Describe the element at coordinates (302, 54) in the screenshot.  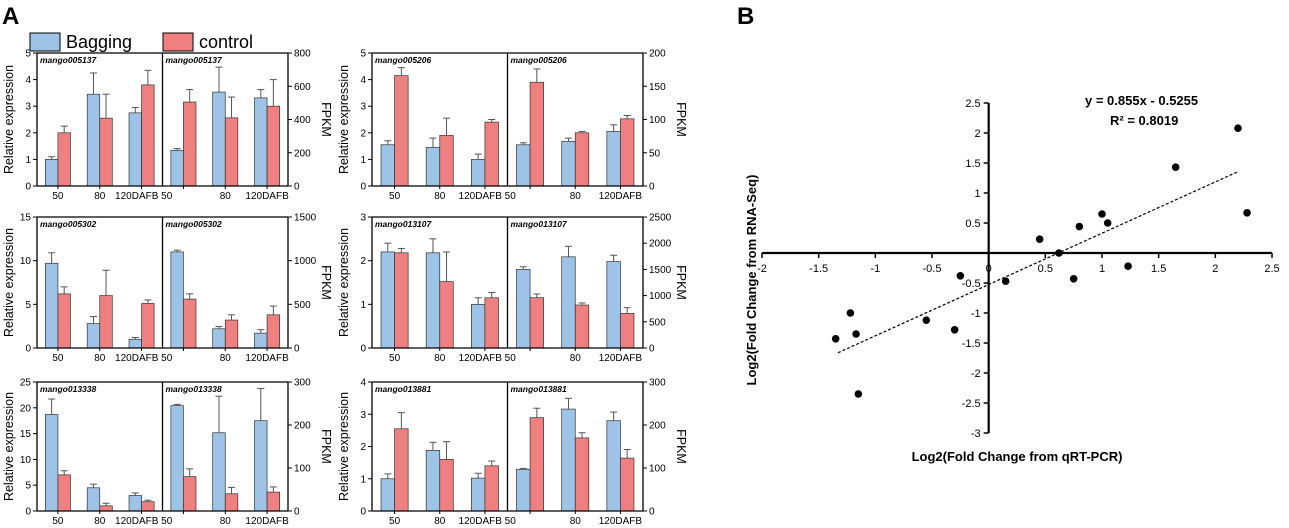
I see `y-tick-label-right: 800` at that location.